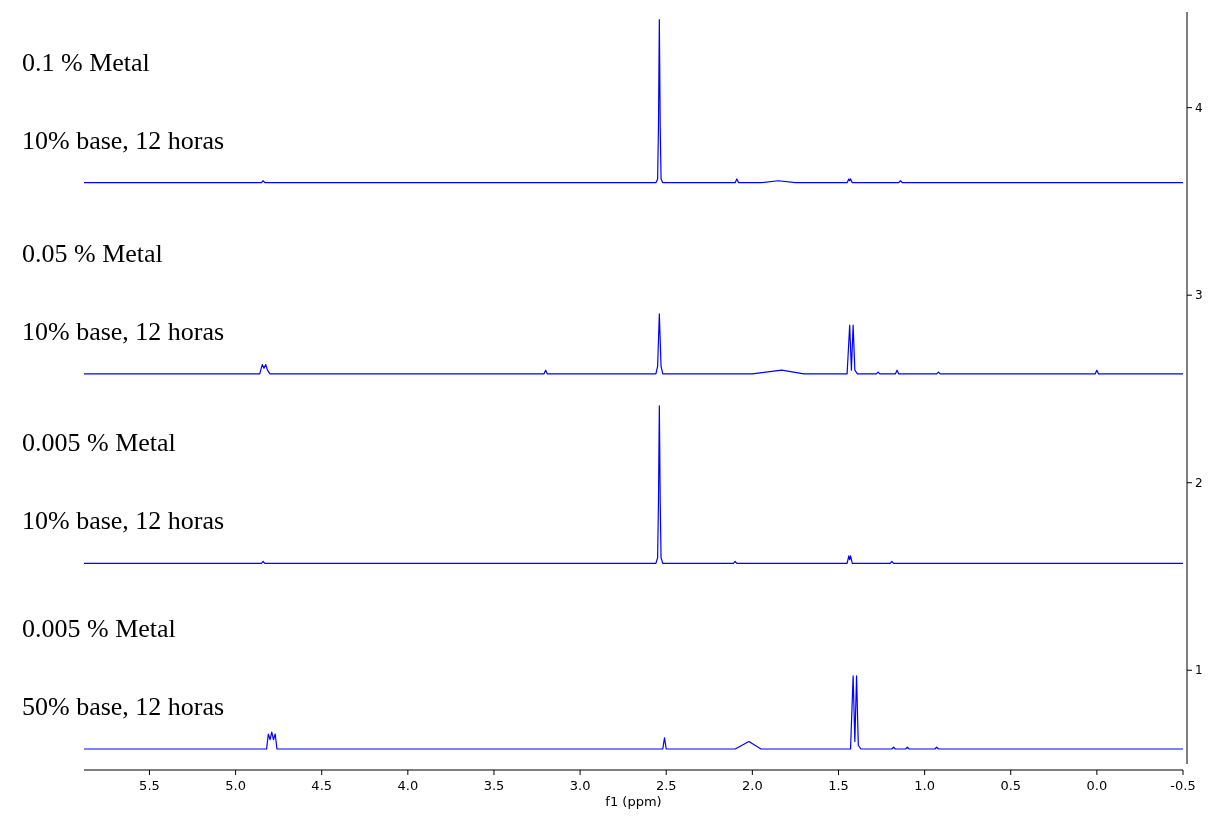 The height and width of the screenshot is (832, 1211). Describe the element at coordinates (322, 785) in the screenshot. I see `x-tick-label: 4.5` at that location.